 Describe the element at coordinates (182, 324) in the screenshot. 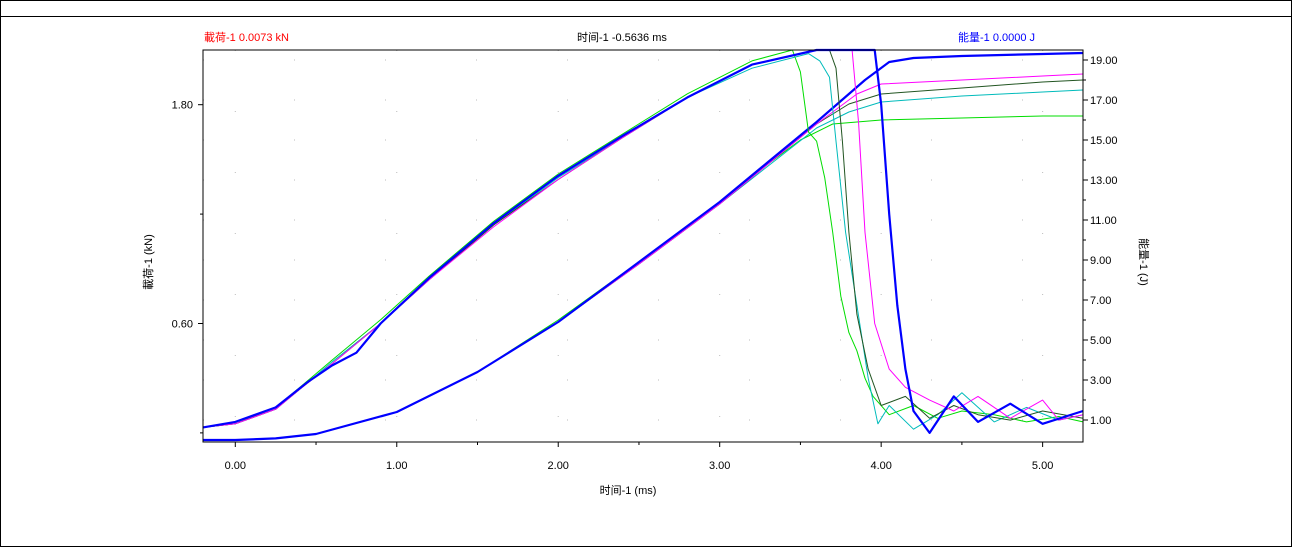

I see `y-left-tick-label: 0.60` at that location.